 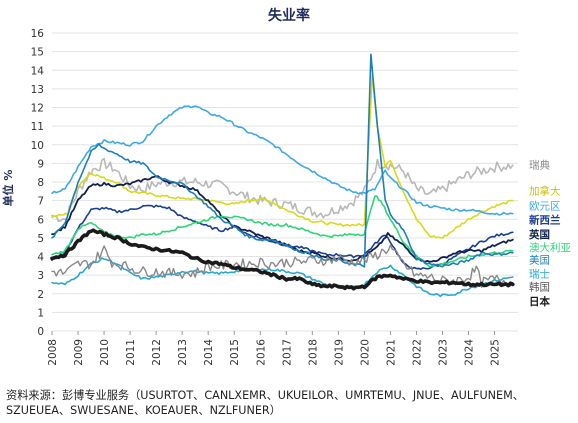 I want to click on x-tick-label: 2024, so click(x=470, y=352).